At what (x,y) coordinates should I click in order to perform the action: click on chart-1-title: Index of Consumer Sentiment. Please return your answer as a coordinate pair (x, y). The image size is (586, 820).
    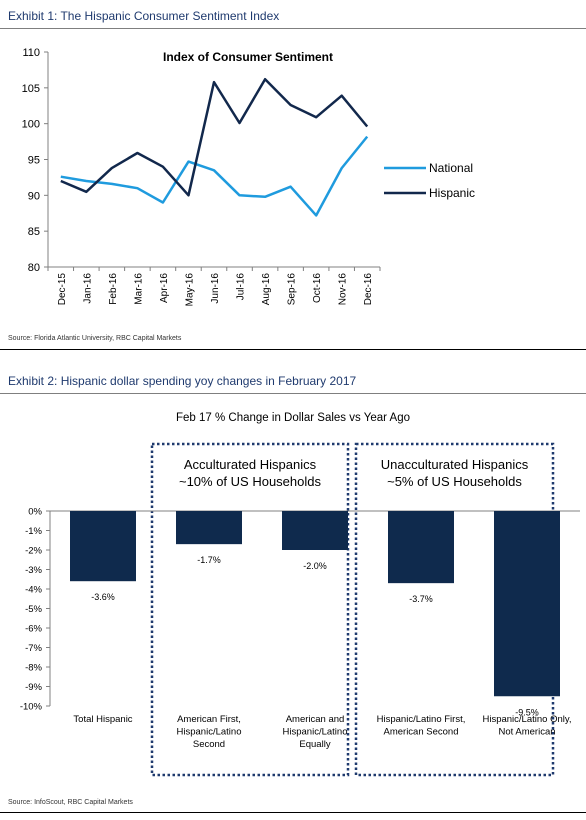
    Looking at the image, I should click on (248, 57).